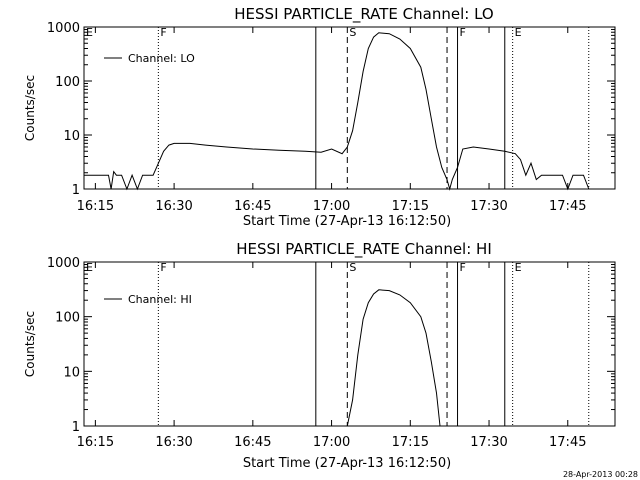 This screenshot has height=480, width=640. What do you see at coordinates (331, 442) in the screenshot?
I see `x-tick-label-hi-3: 17:00` at bounding box center [331, 442].